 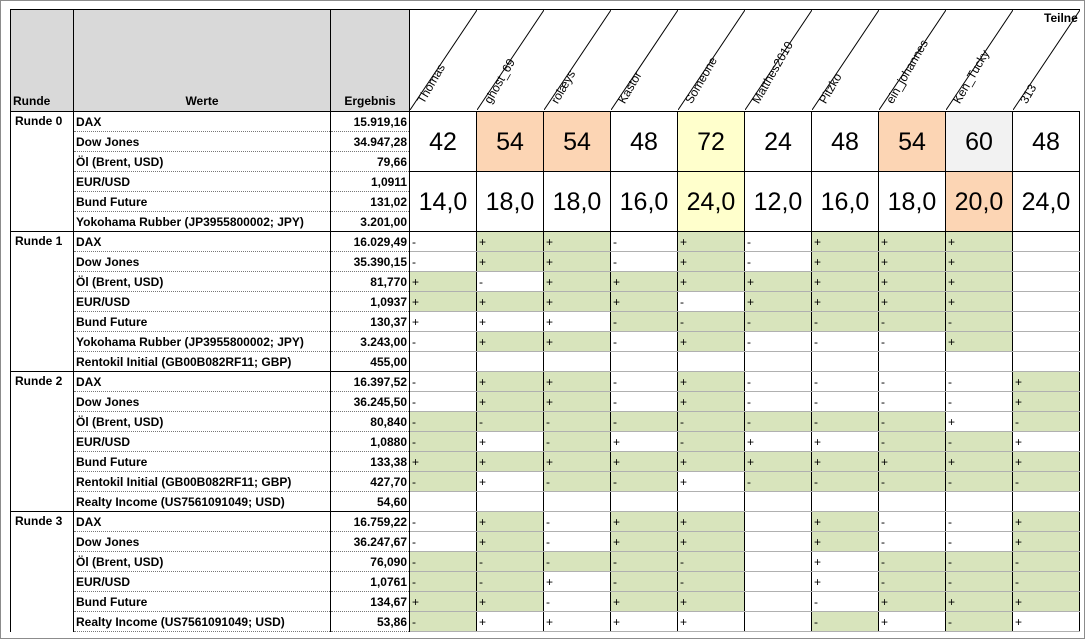 I want to click on average-cell: 20,0, so click(x=979, y=201).